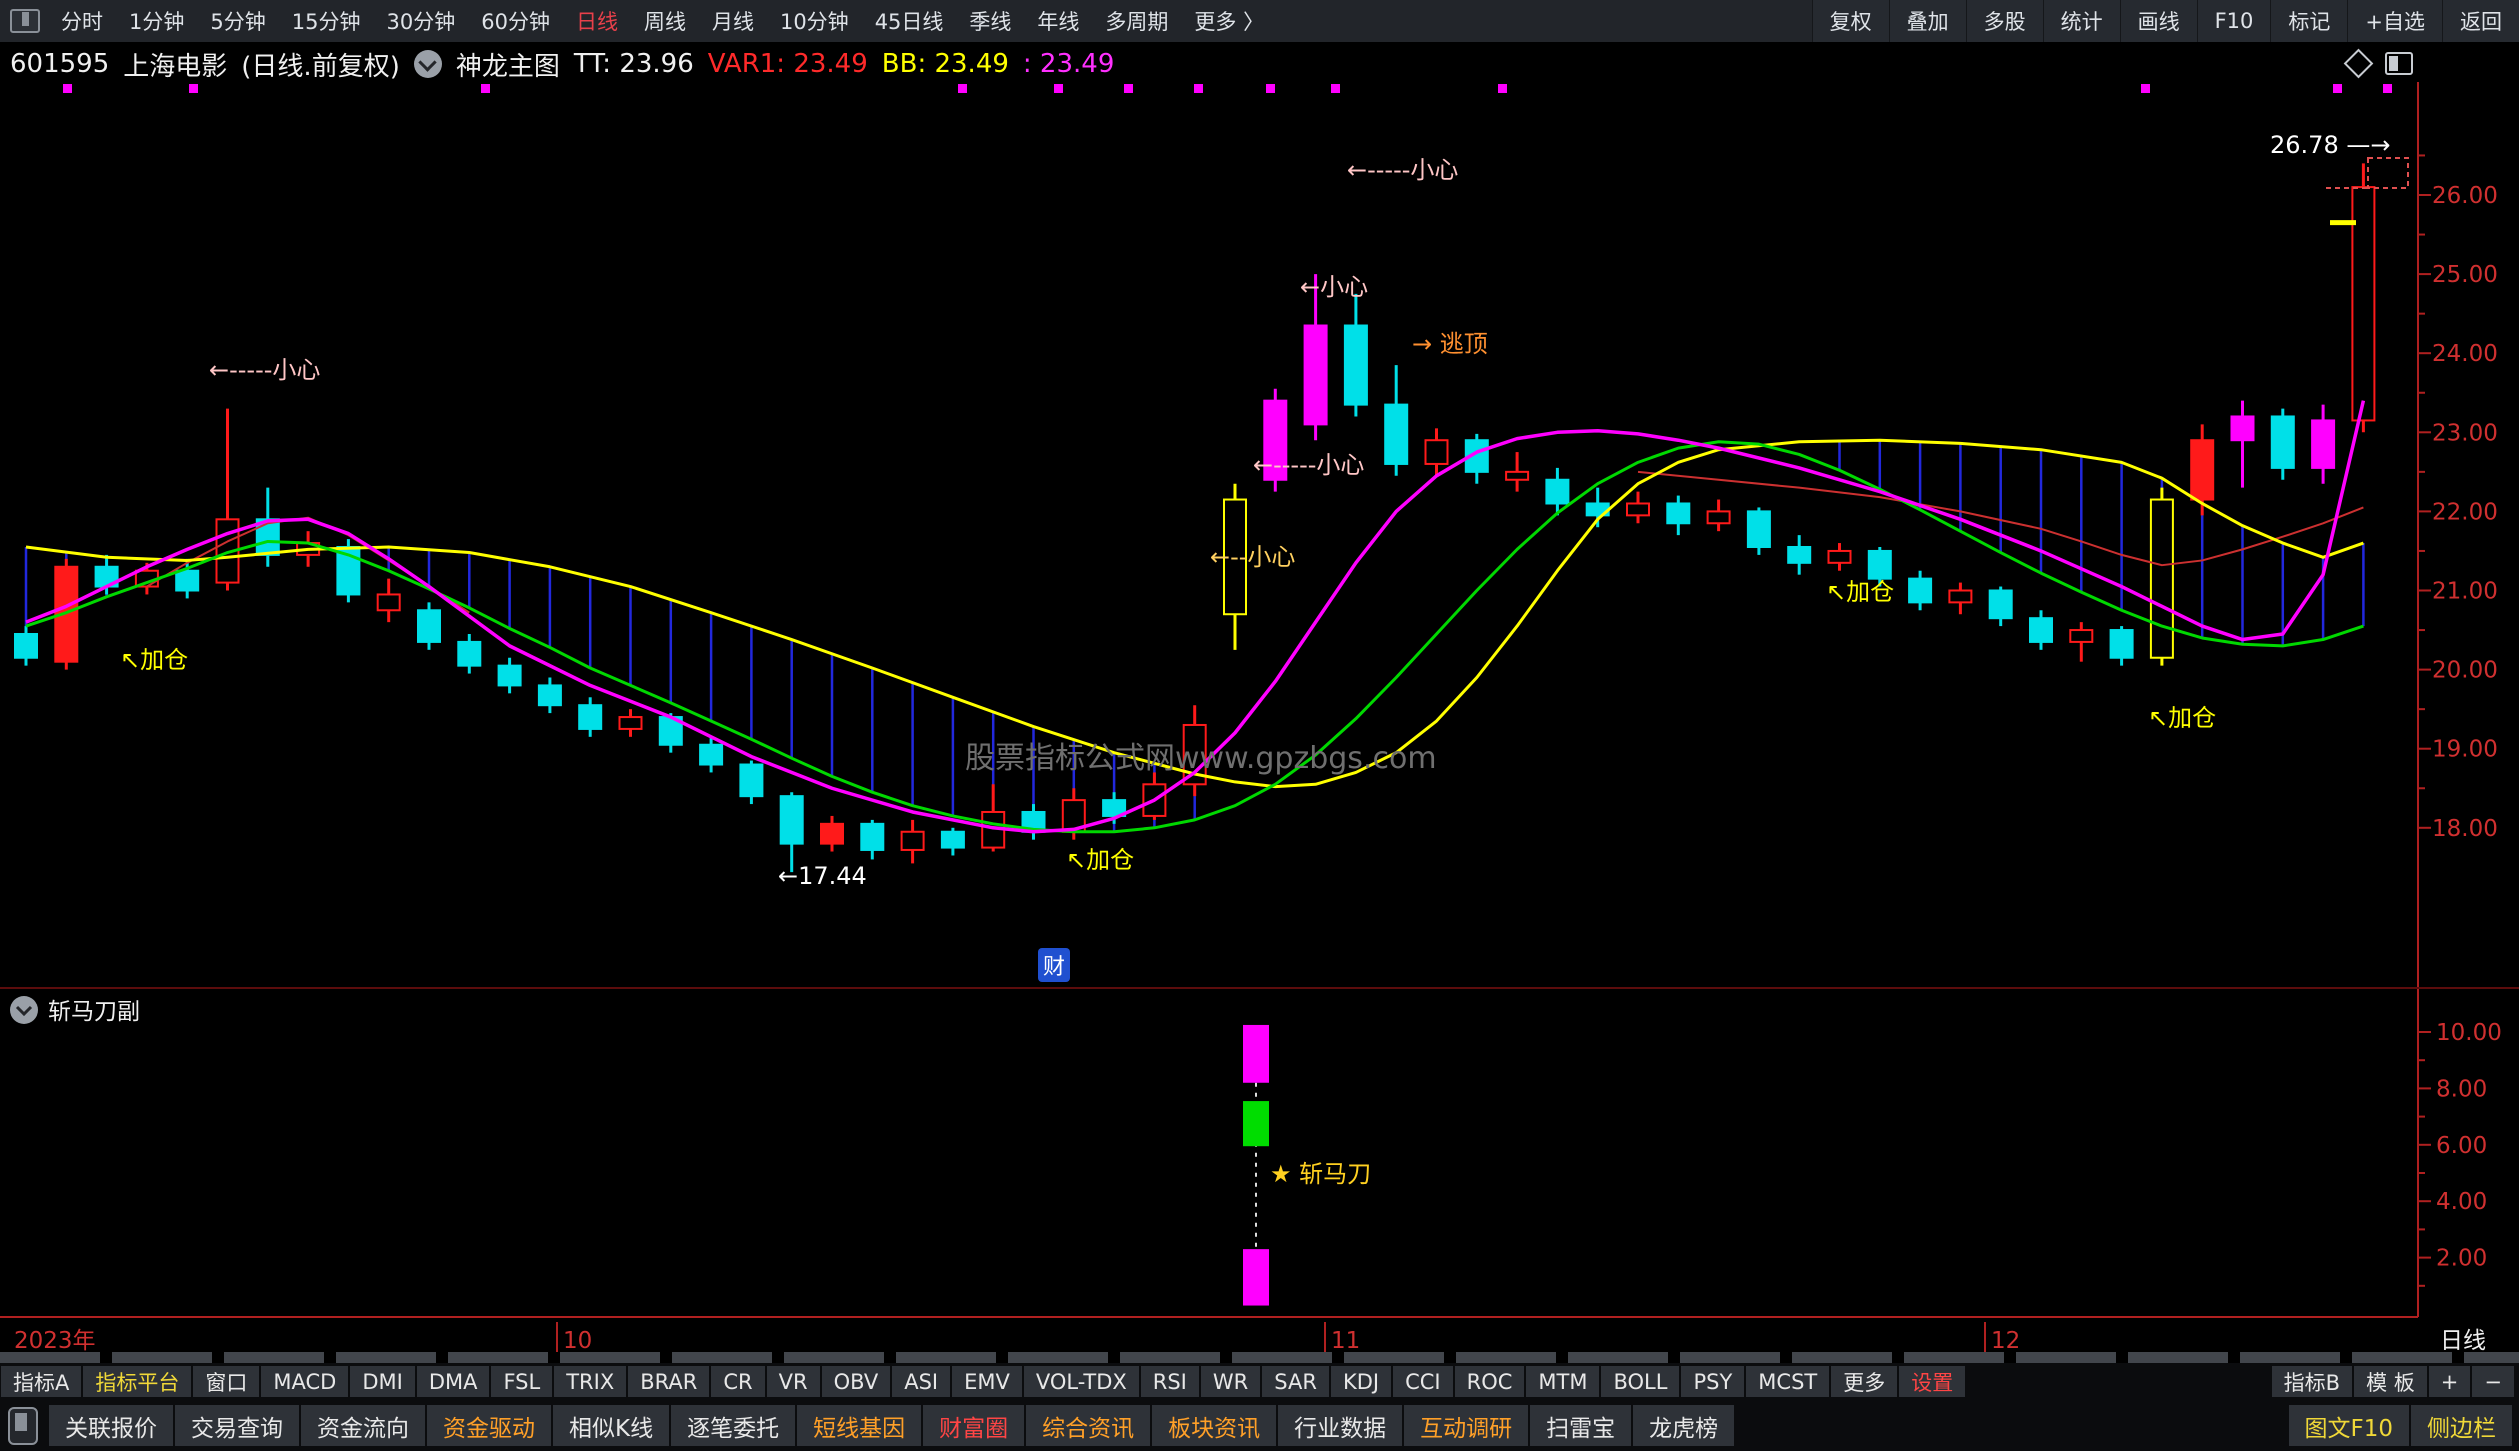 Image resolution: width=2519 pixels, height=1451 pixels. I want to click on period-item-7: 周线, so click(664, 22).